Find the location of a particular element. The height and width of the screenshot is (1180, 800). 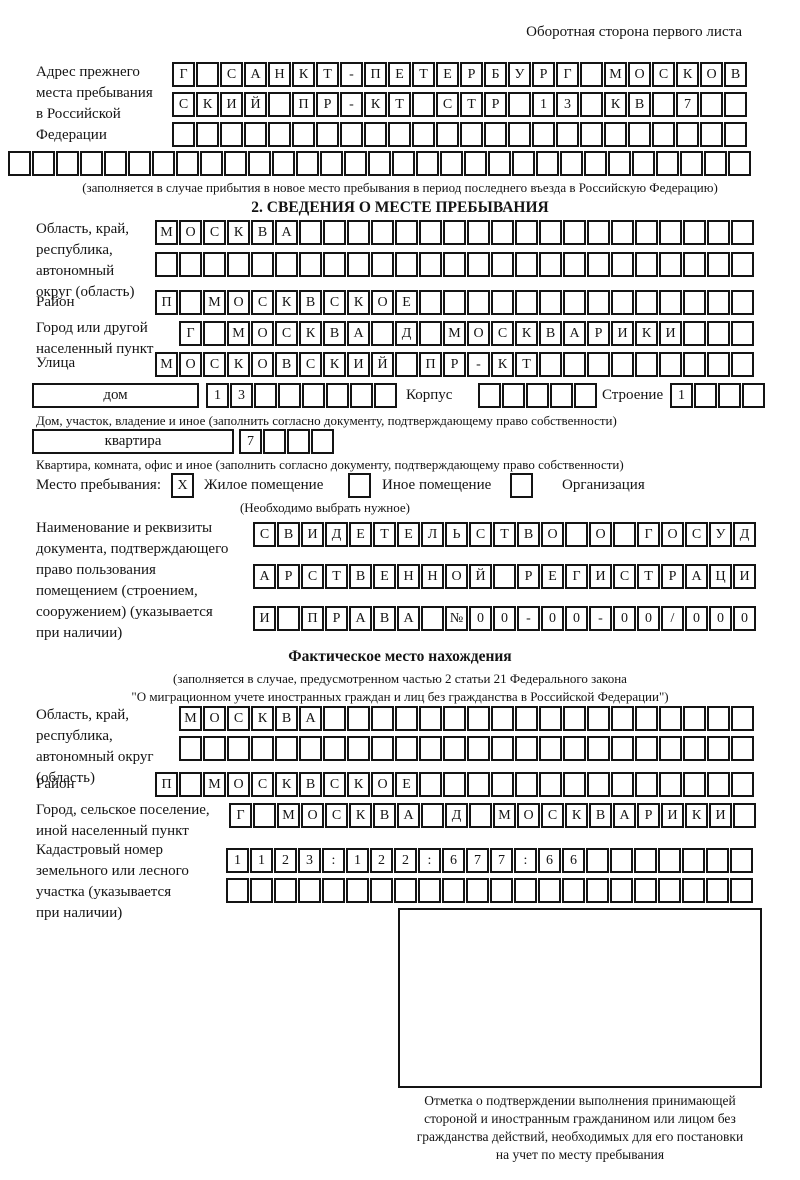

char-box: Н is located at coordinates (432, 576).